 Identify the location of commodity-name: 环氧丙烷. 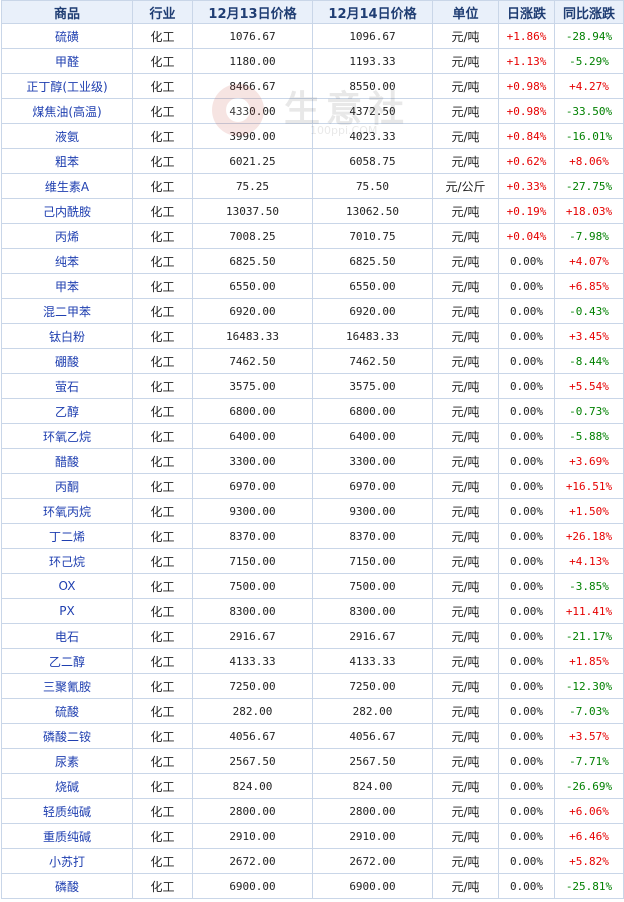
(67, 511).